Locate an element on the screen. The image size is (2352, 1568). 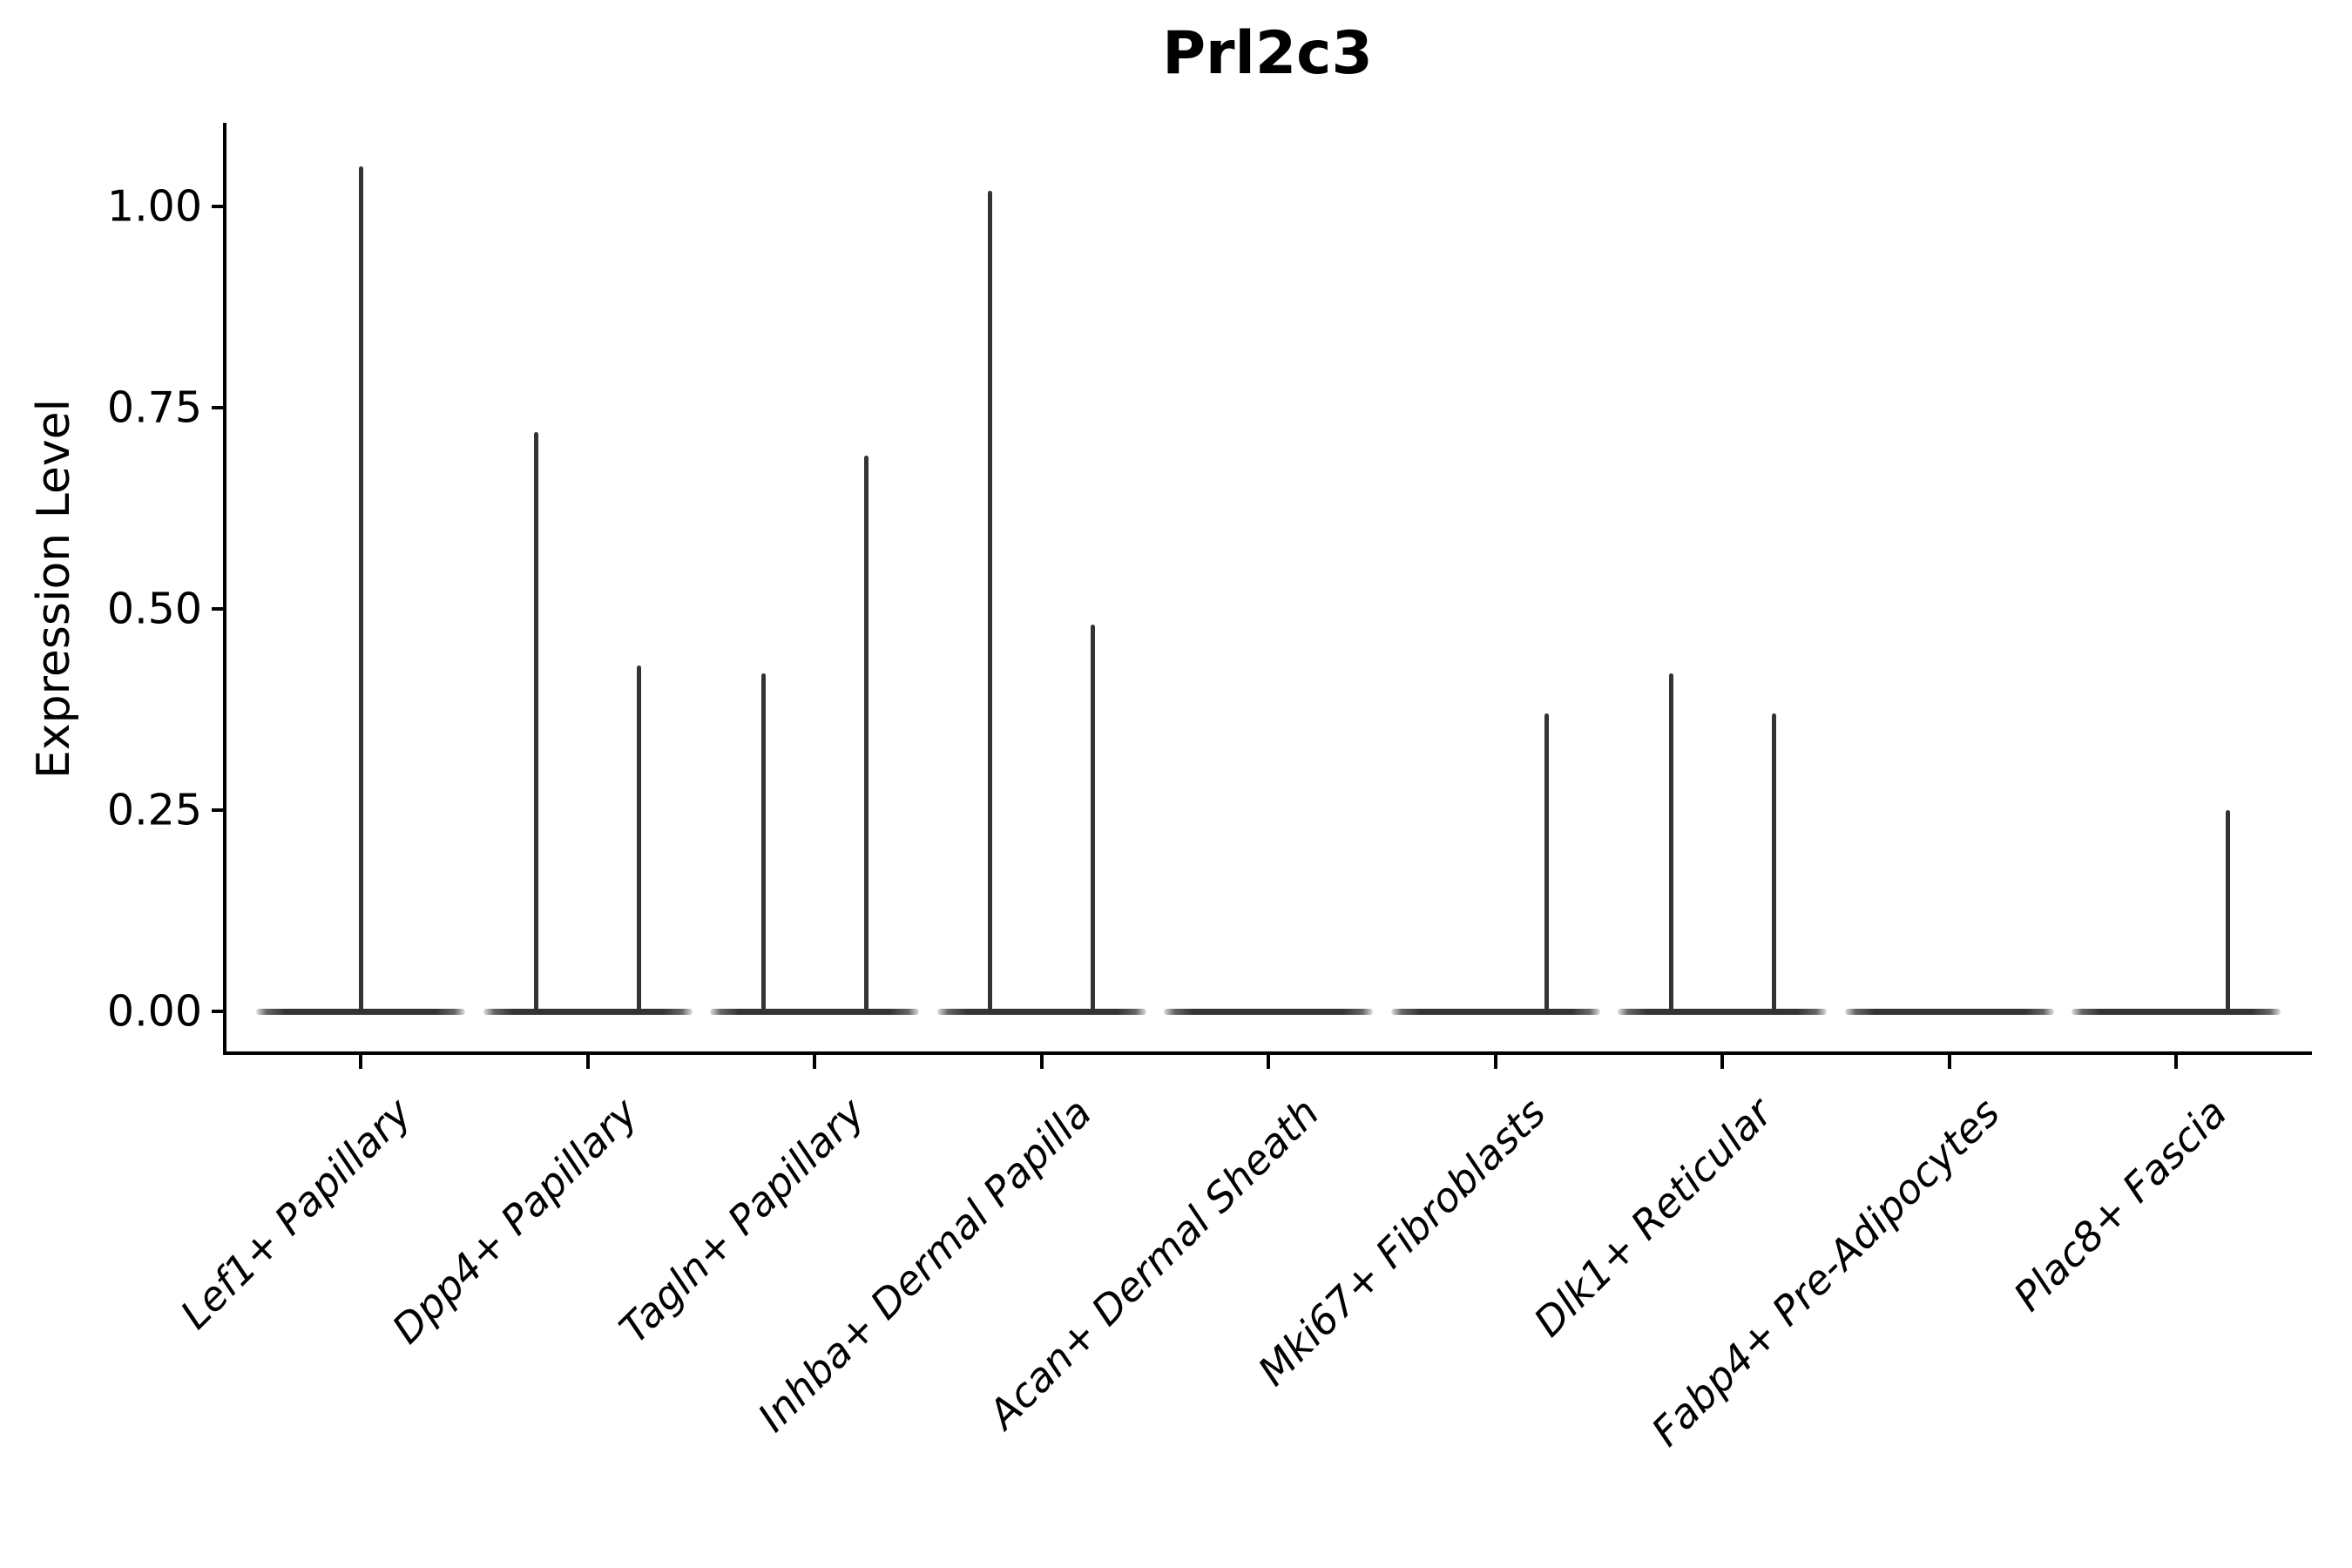
chart-title: Prl2c3 is located at coordinates (1267, 53).